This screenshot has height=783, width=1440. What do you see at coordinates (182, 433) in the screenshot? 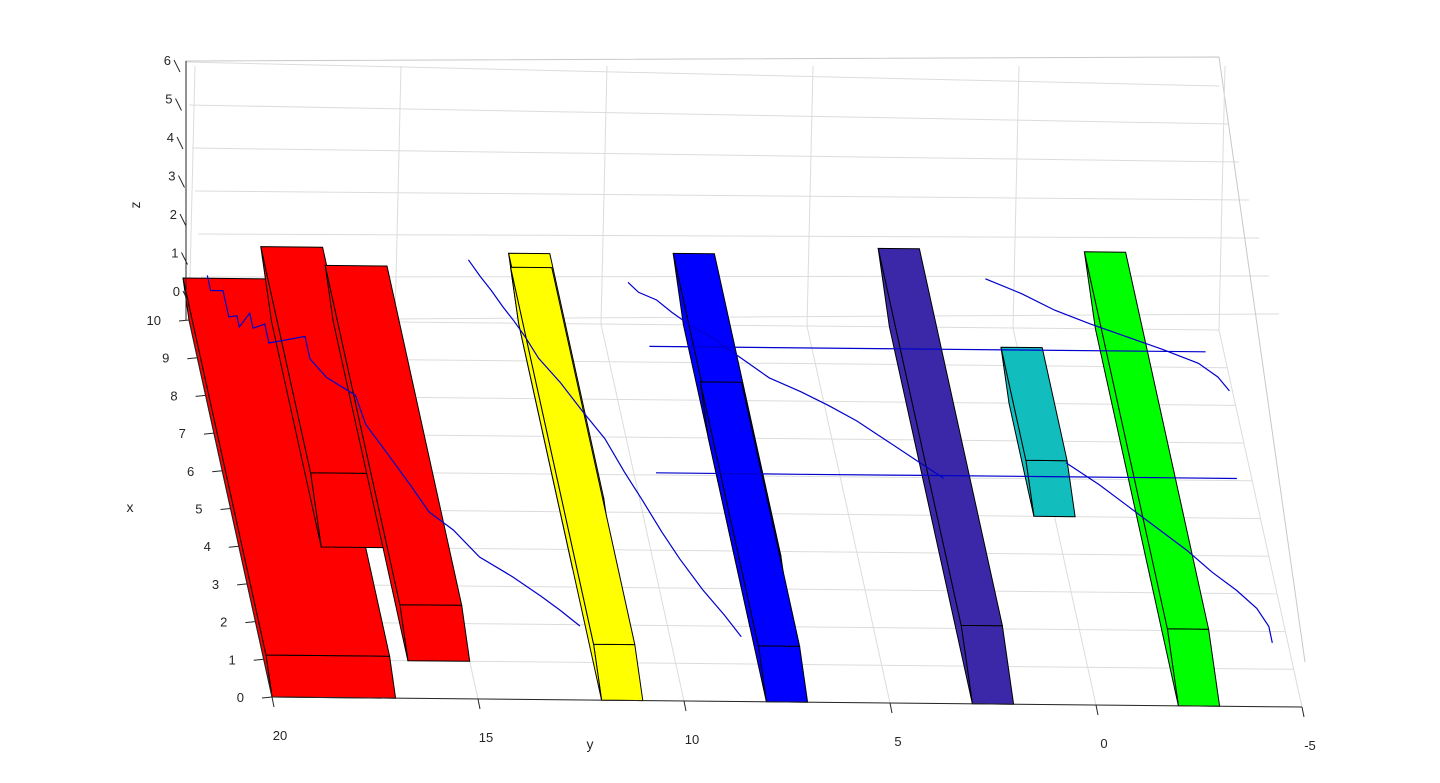
I see `x-tick-label: 7` at bounding box center [182, 433].